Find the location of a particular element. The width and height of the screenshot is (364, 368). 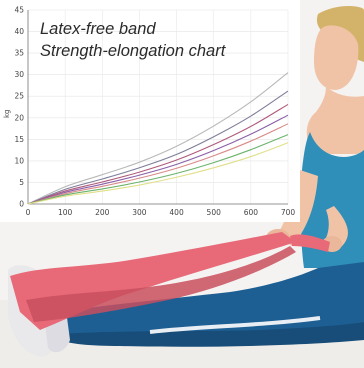

y-tick-label: 20 is located at coordinates (19, 117).